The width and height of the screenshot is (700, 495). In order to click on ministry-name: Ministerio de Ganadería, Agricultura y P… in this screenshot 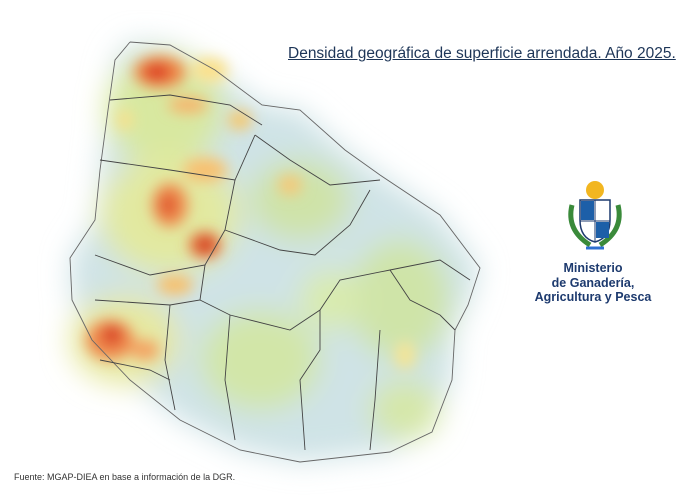, I will do `click(593, 283)`.